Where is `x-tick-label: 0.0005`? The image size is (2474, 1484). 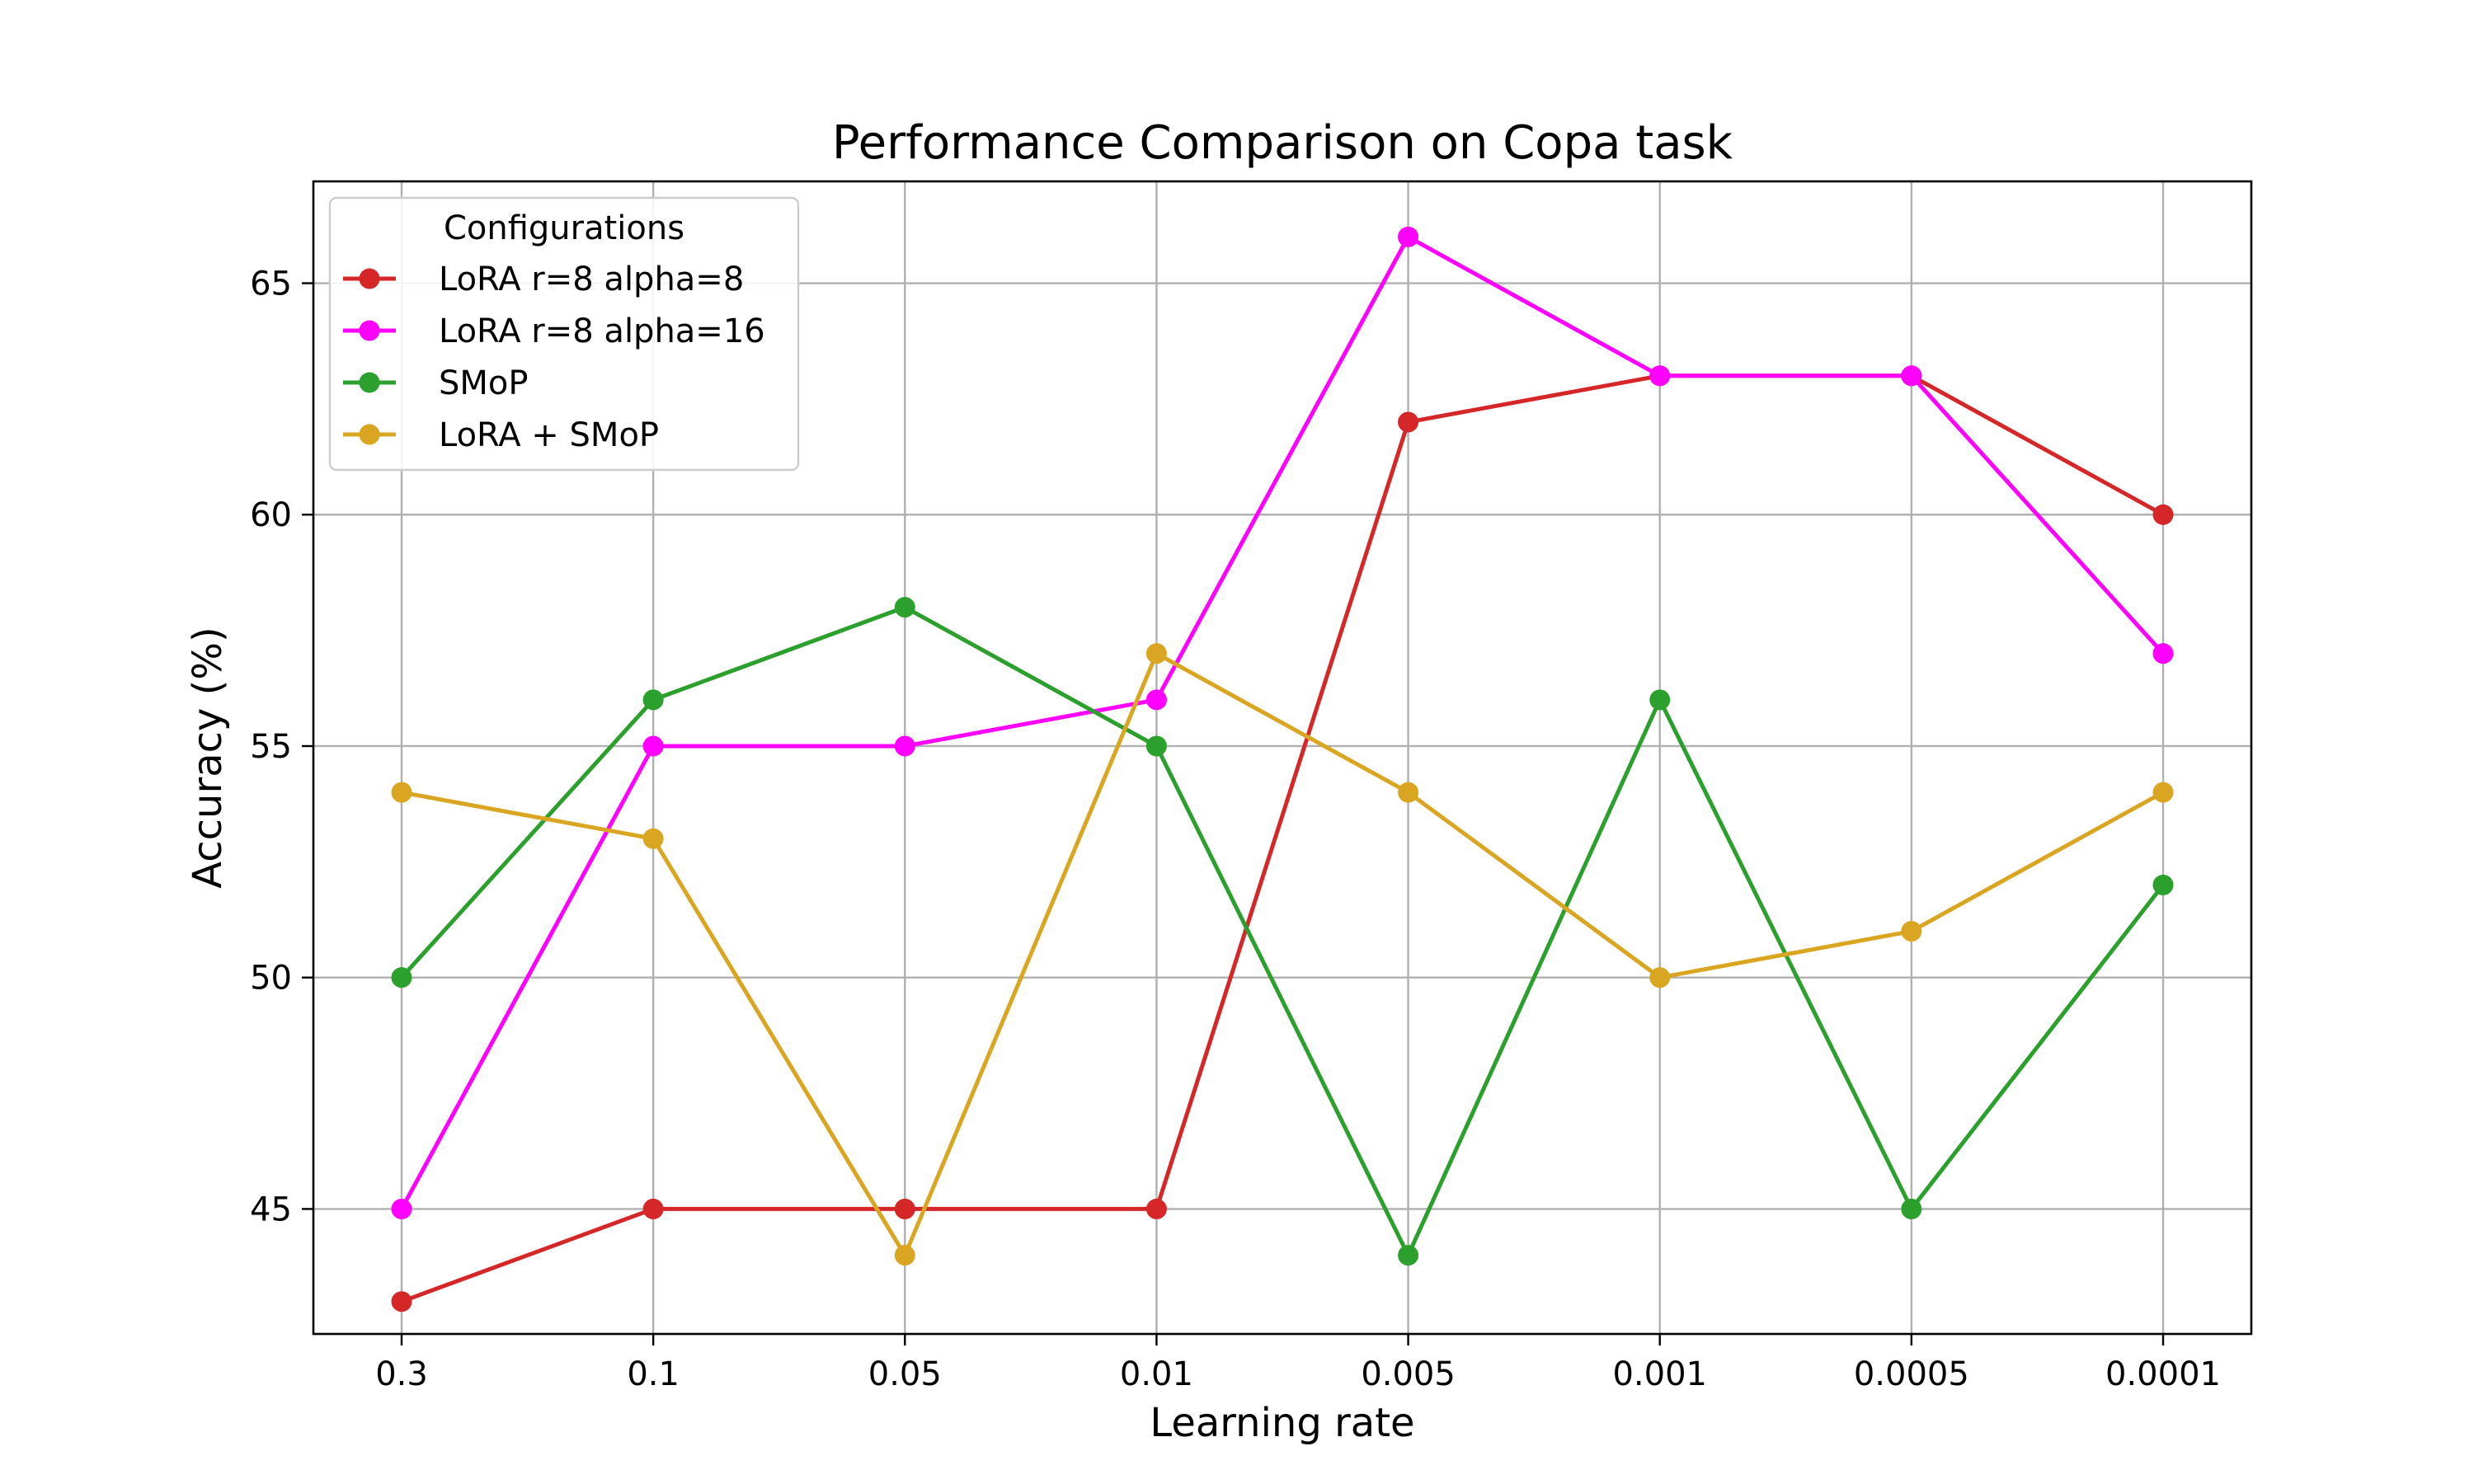
x-tick-label: 0.0005 is located at coordinates (1911, 1374).